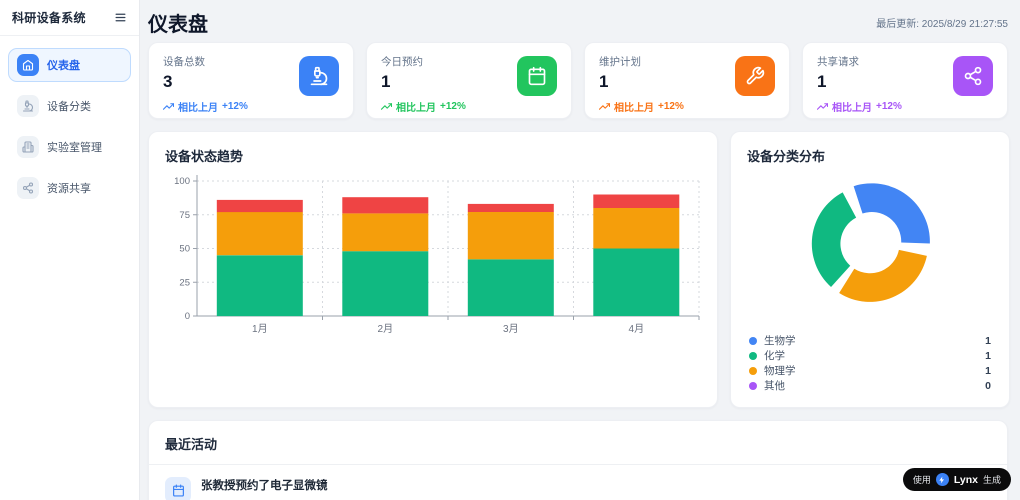 This screenshot has width=1020, height=500. I want to click on legend-row: 生物学 1, so click(870, 340).